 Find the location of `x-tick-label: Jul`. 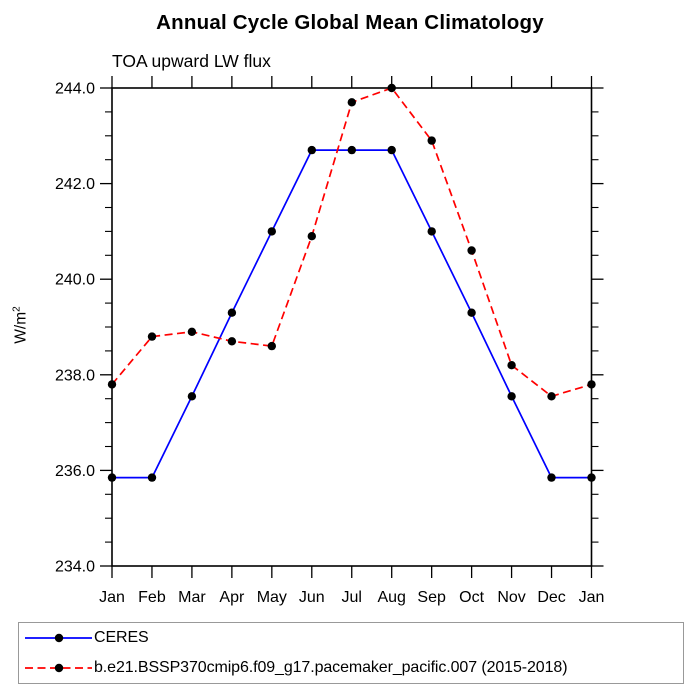

x-tick-label: Jul is located at coordinates (352, 597).